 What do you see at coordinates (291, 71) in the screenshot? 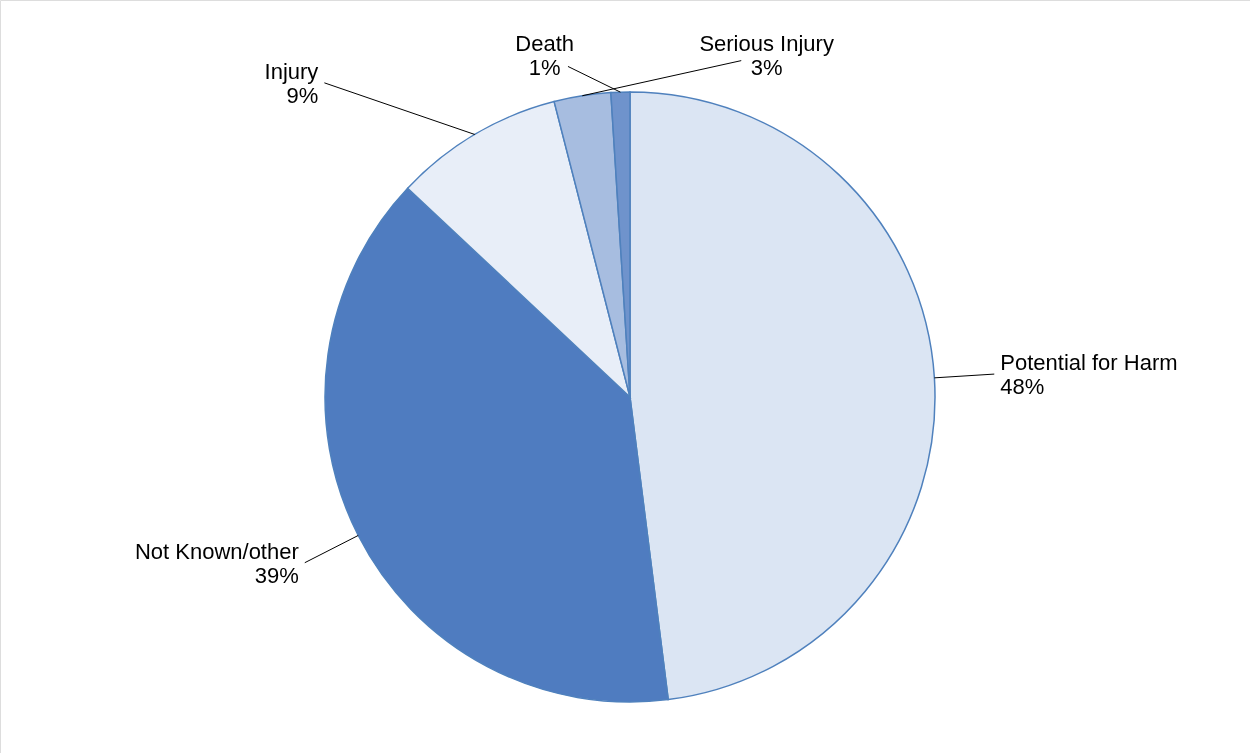
I see `slice-label: Injury` at bounding box center [291, 71].